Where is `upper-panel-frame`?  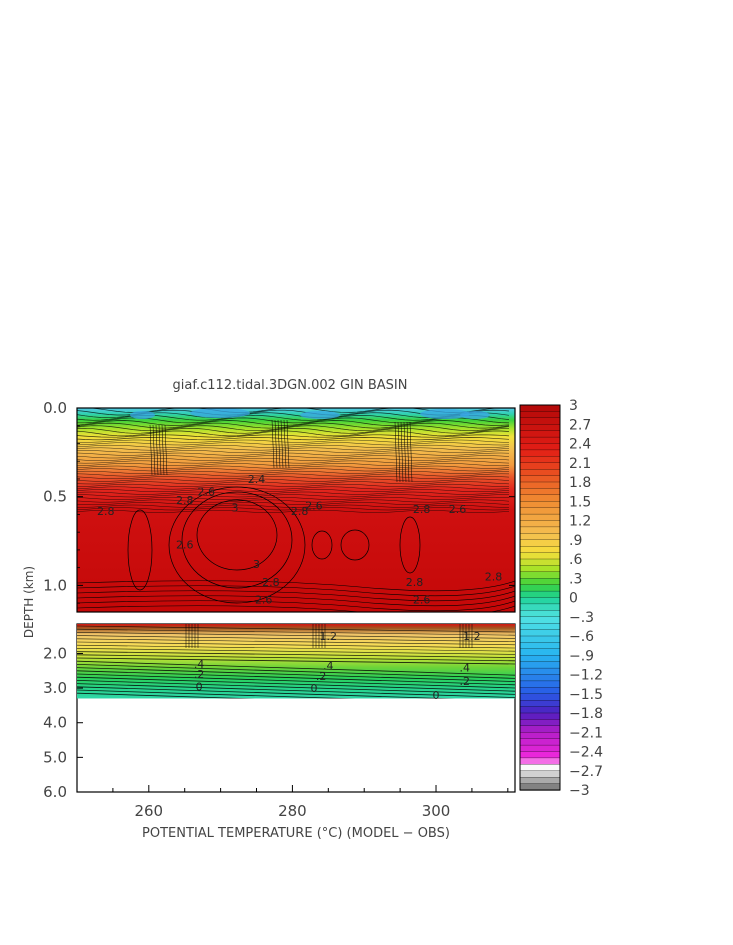
upper-panel-frame is located at coordinates (296, 510).